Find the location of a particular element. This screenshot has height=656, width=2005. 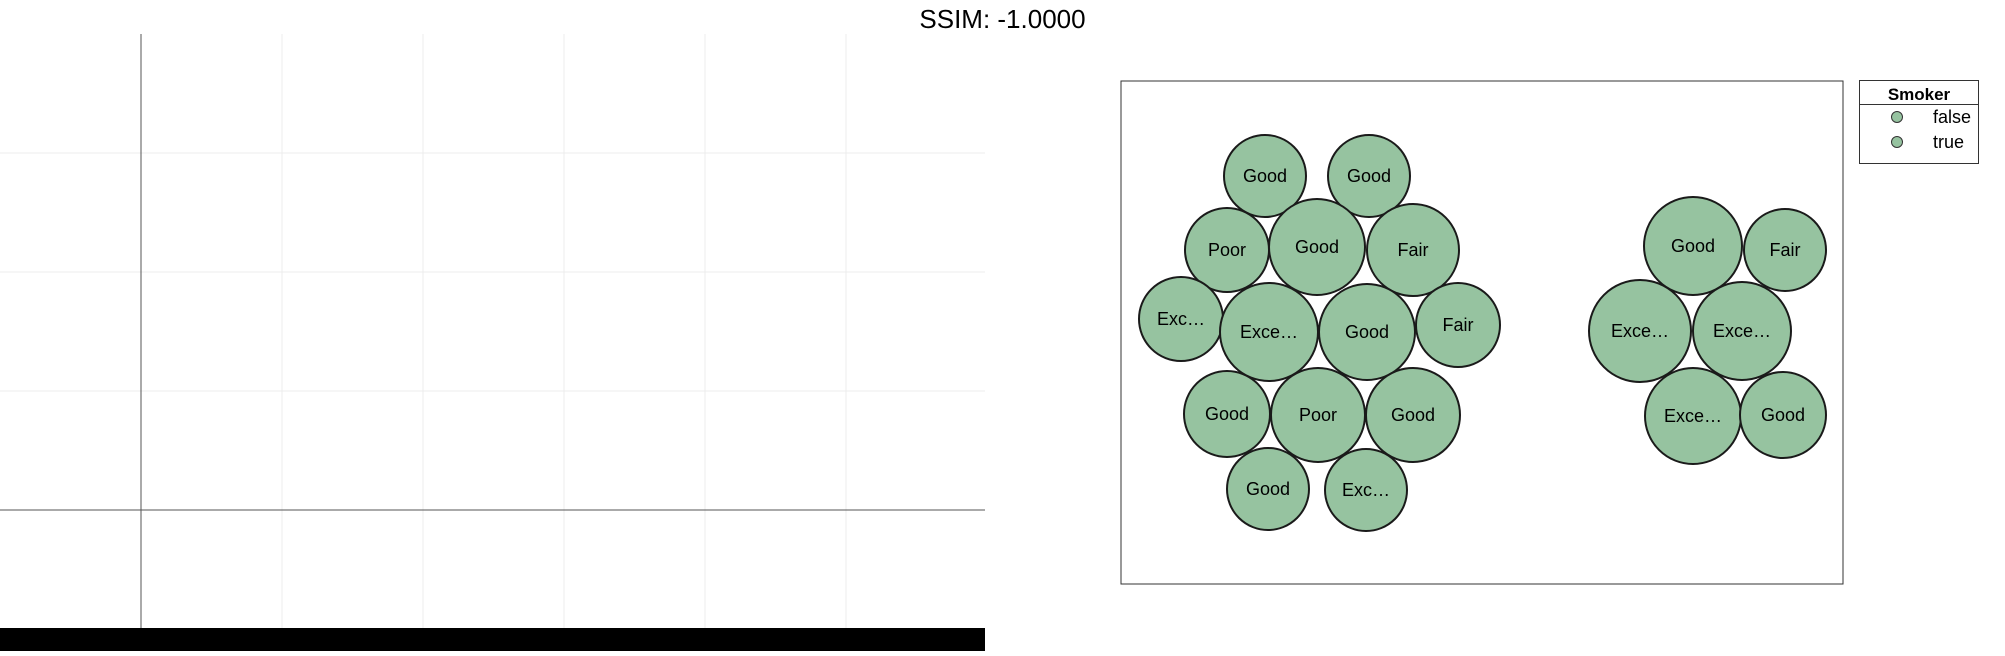

chart-title: SSIM: -1.0000 is located at coordinates (1002, 19).